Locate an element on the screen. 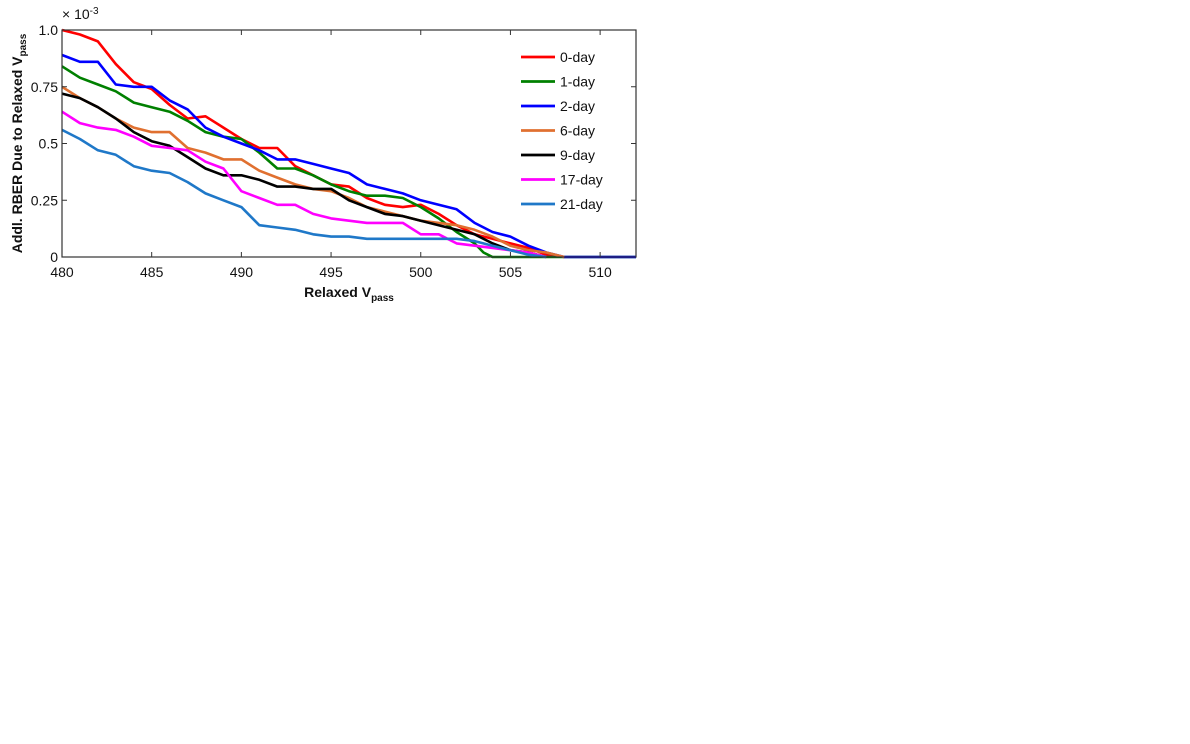 Image resolution: width=1190 pixels, height=744 pixels. legend: 0-day 1-day 2-day 6-day 9-day 17-day 21-day is located at coordinates (562, 130).